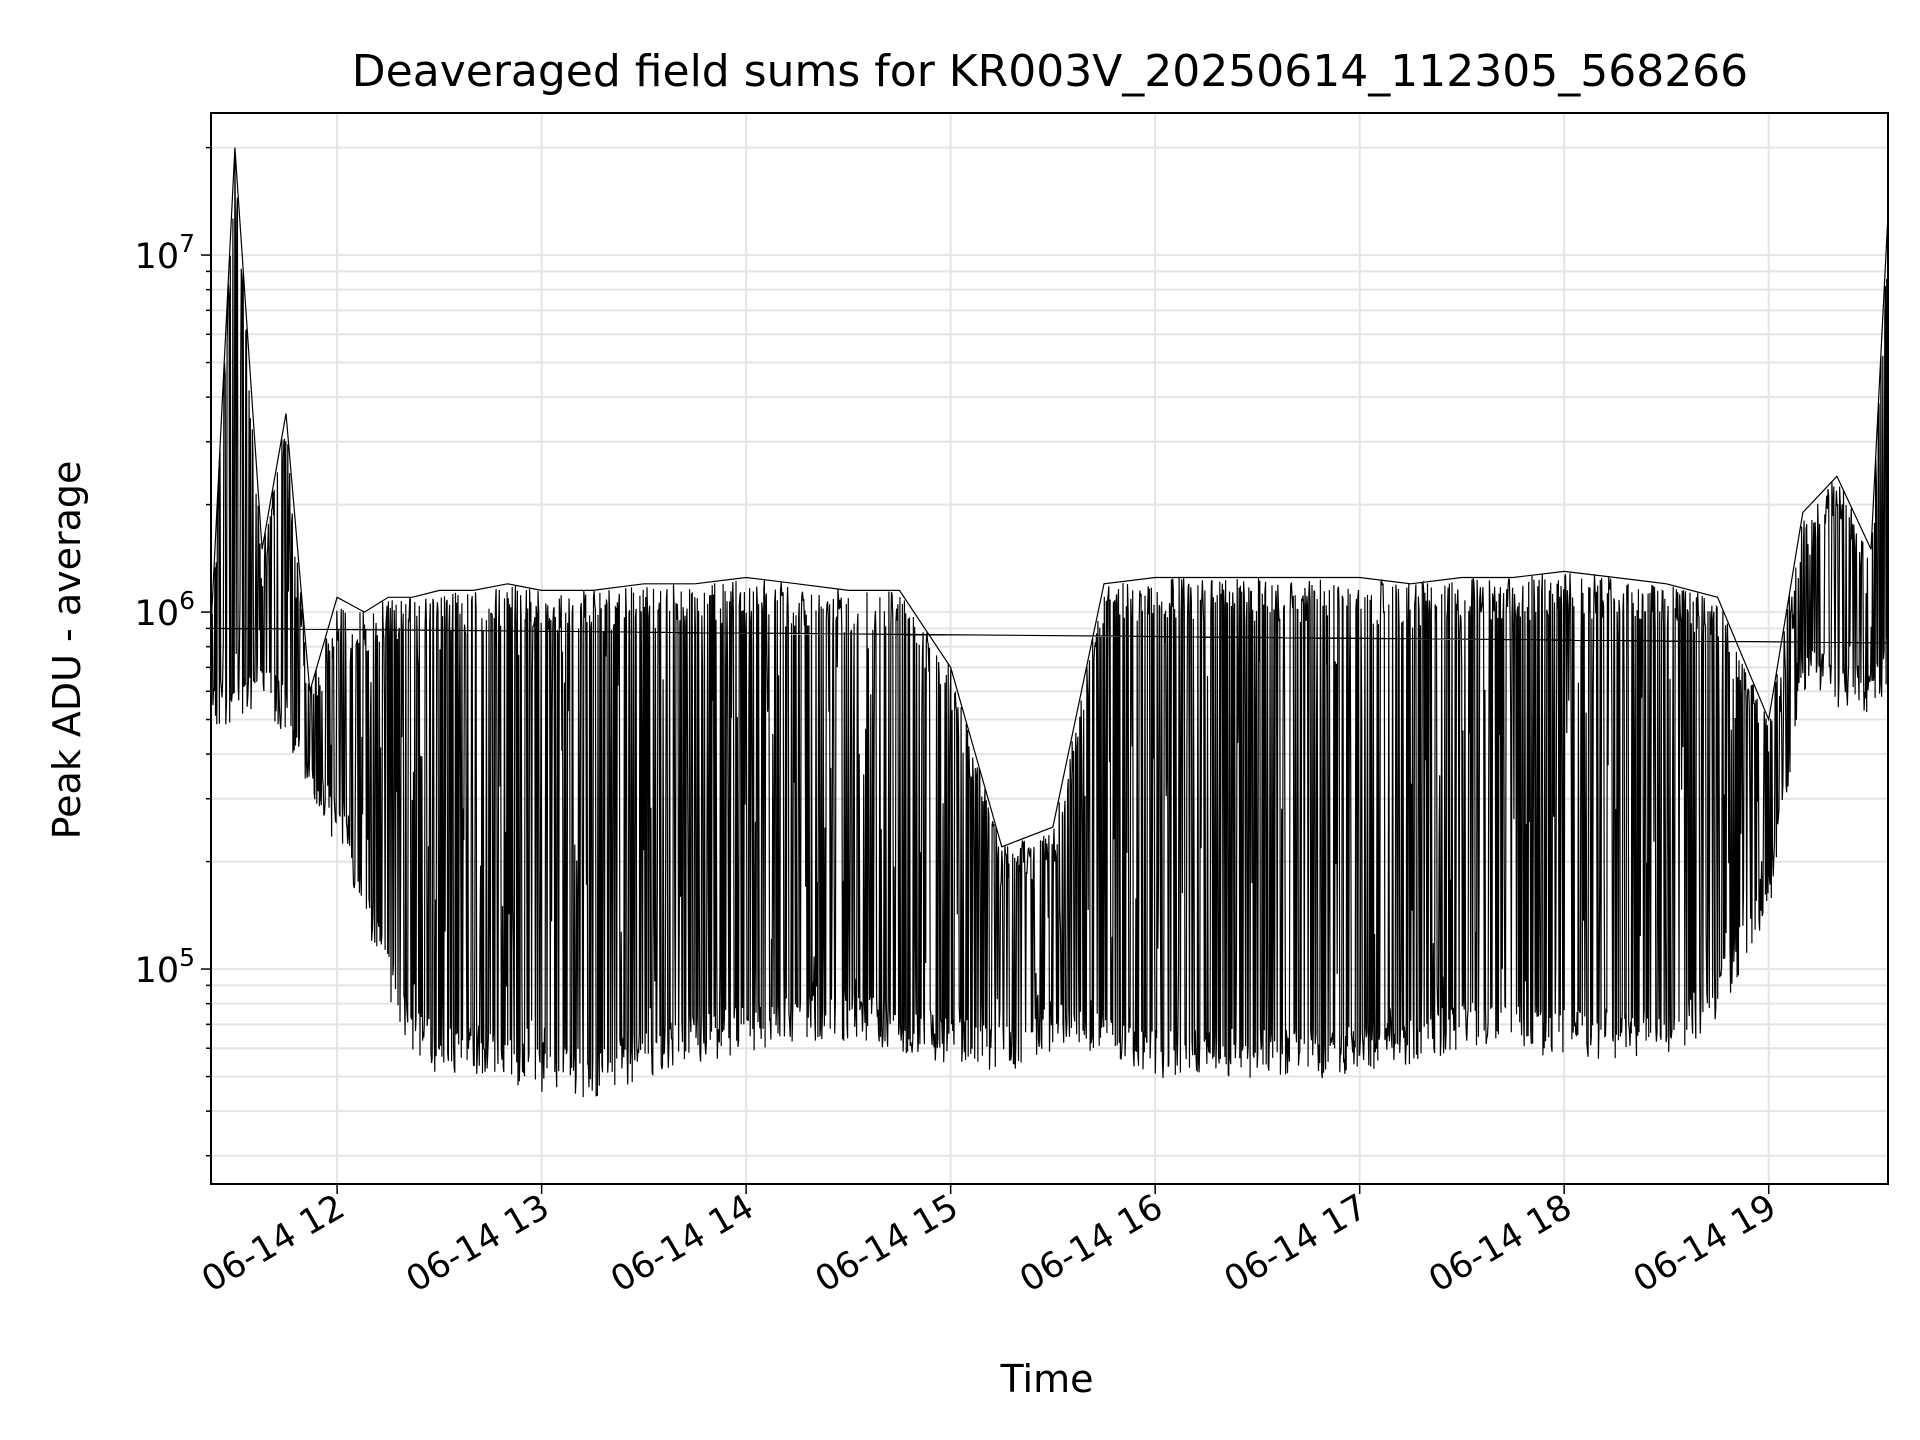 This screenshot has width=1920, height=1440. I want to click on y-tick-label: 10⁵, so click(165, 967).